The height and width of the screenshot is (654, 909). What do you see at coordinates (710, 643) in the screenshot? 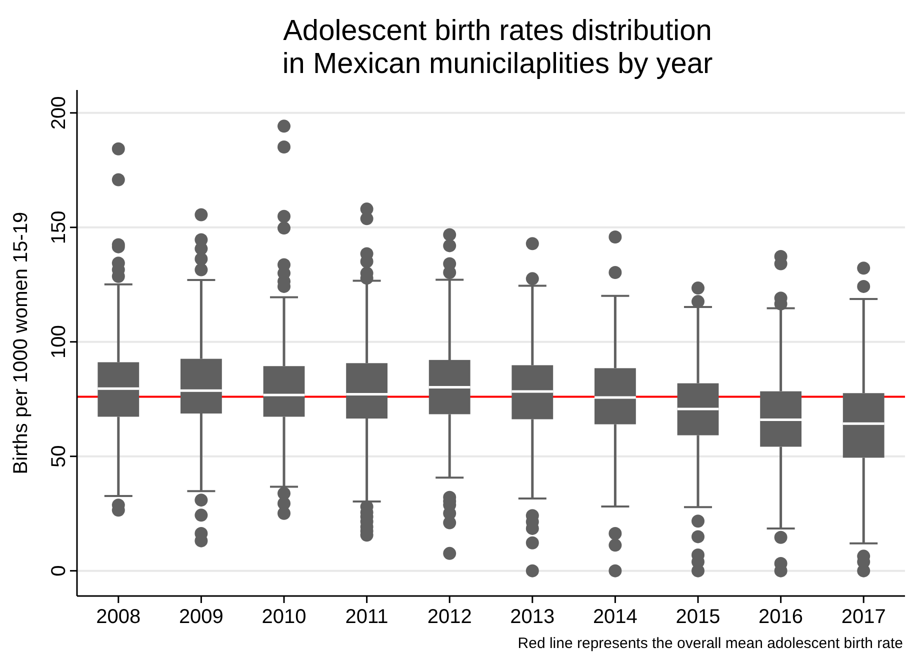
I see `text: Red line represents the overall mean adolescent birth rate` at bounding box center [710, 643].